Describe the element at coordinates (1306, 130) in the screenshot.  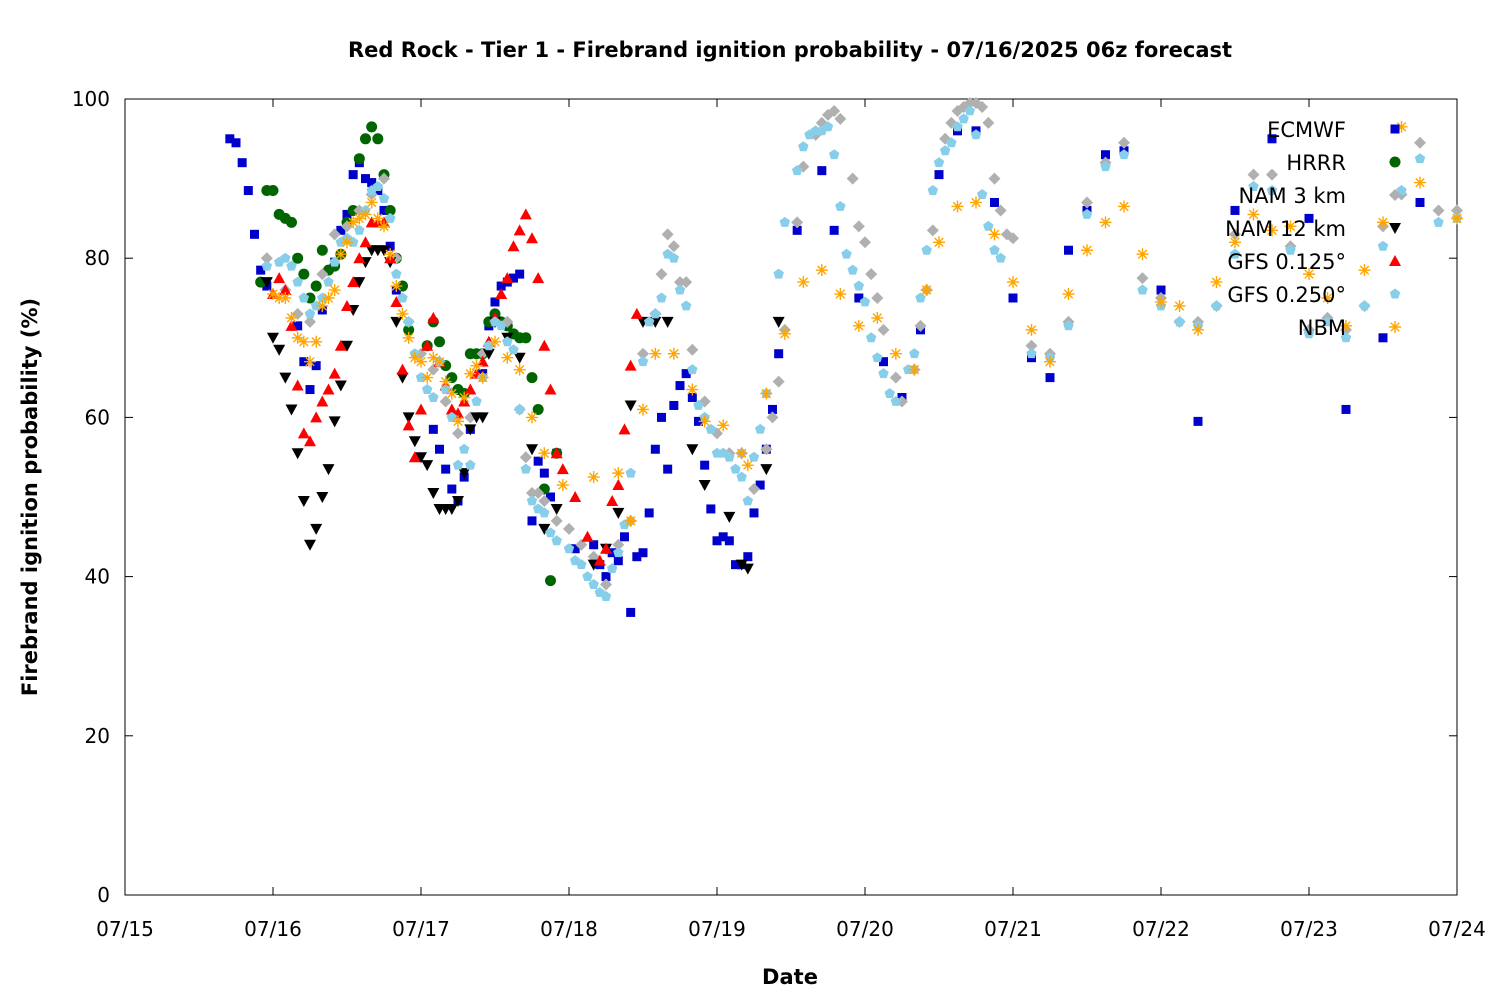
I see `legend-label: ECMWF` at that location.